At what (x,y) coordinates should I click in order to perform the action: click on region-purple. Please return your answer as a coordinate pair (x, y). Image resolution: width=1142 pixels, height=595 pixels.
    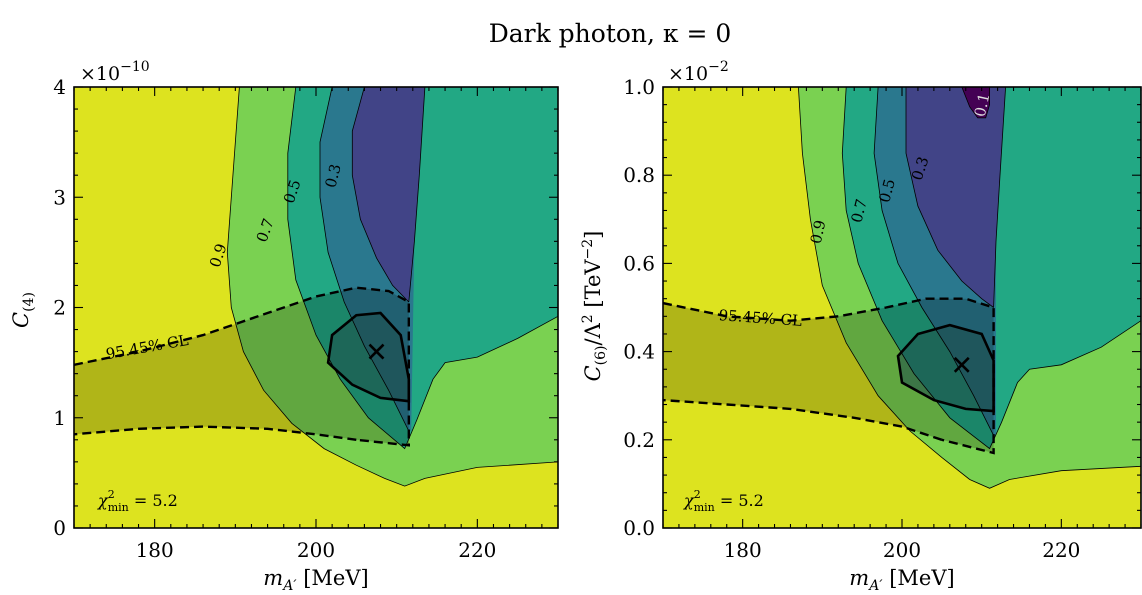
    Looking at the image, I should click on (975, 102).